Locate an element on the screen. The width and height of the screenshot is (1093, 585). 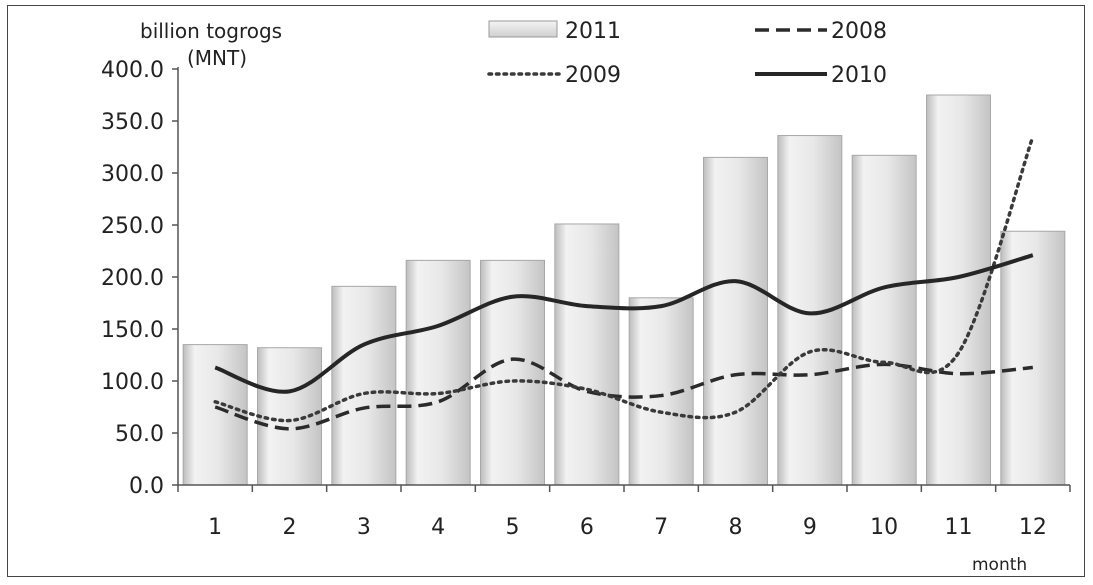
legend: 2011 2008 2009 2010 is located at coordinates (687, 53).